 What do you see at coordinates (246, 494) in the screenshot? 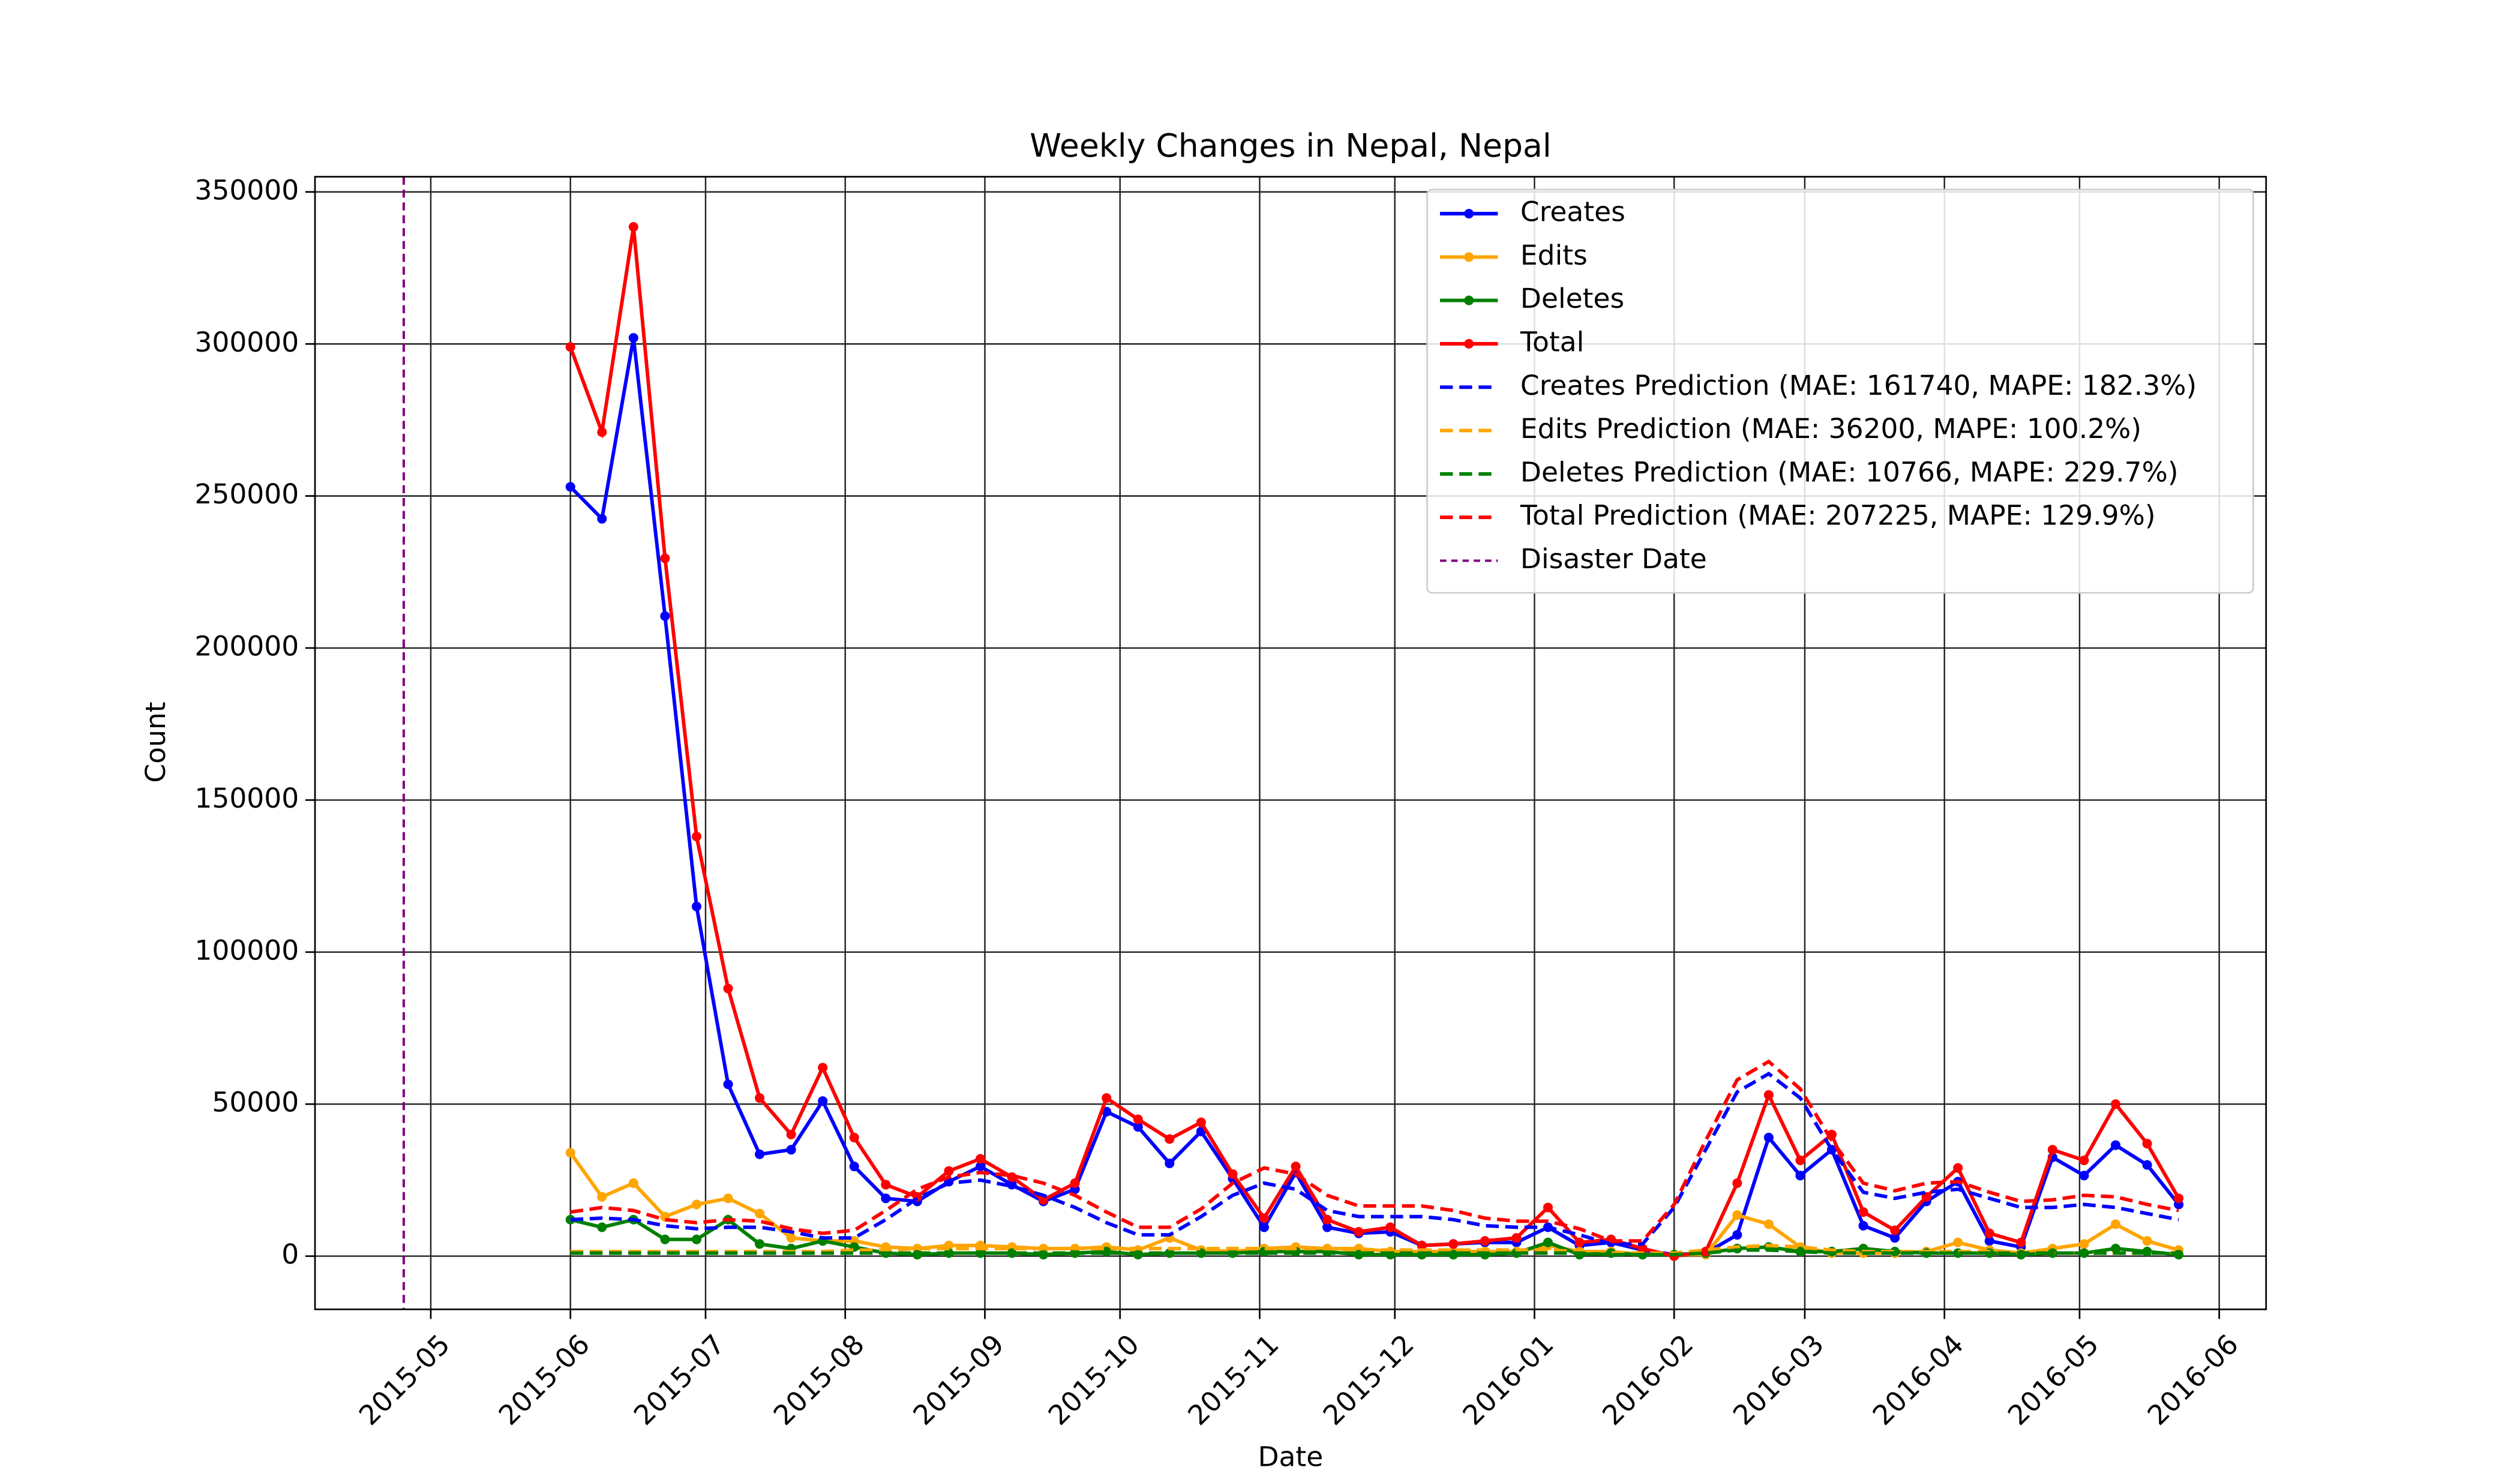
I see `y-tick-label: 250000` at bounding box center [246, 494].